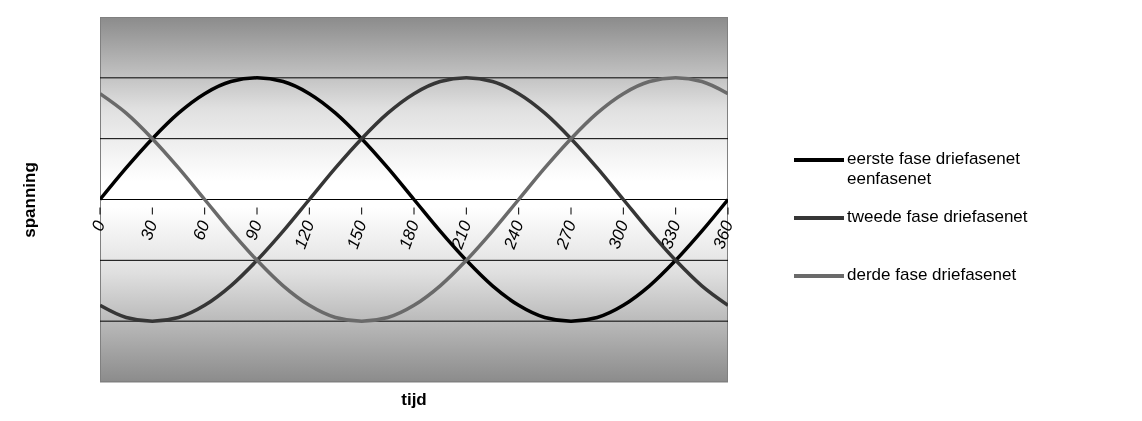 Image resolution: width=1142 pixels, height=421 pixels. What do you see at coordinates (566, 235) in the screenshot?
I see `x-tick-label: 270` at bounding box center [566, 235].